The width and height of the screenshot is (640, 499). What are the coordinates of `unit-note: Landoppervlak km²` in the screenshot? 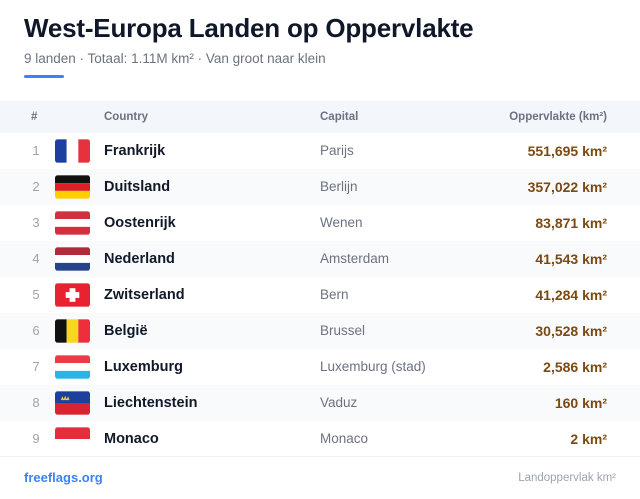 It's located at (567, 478).